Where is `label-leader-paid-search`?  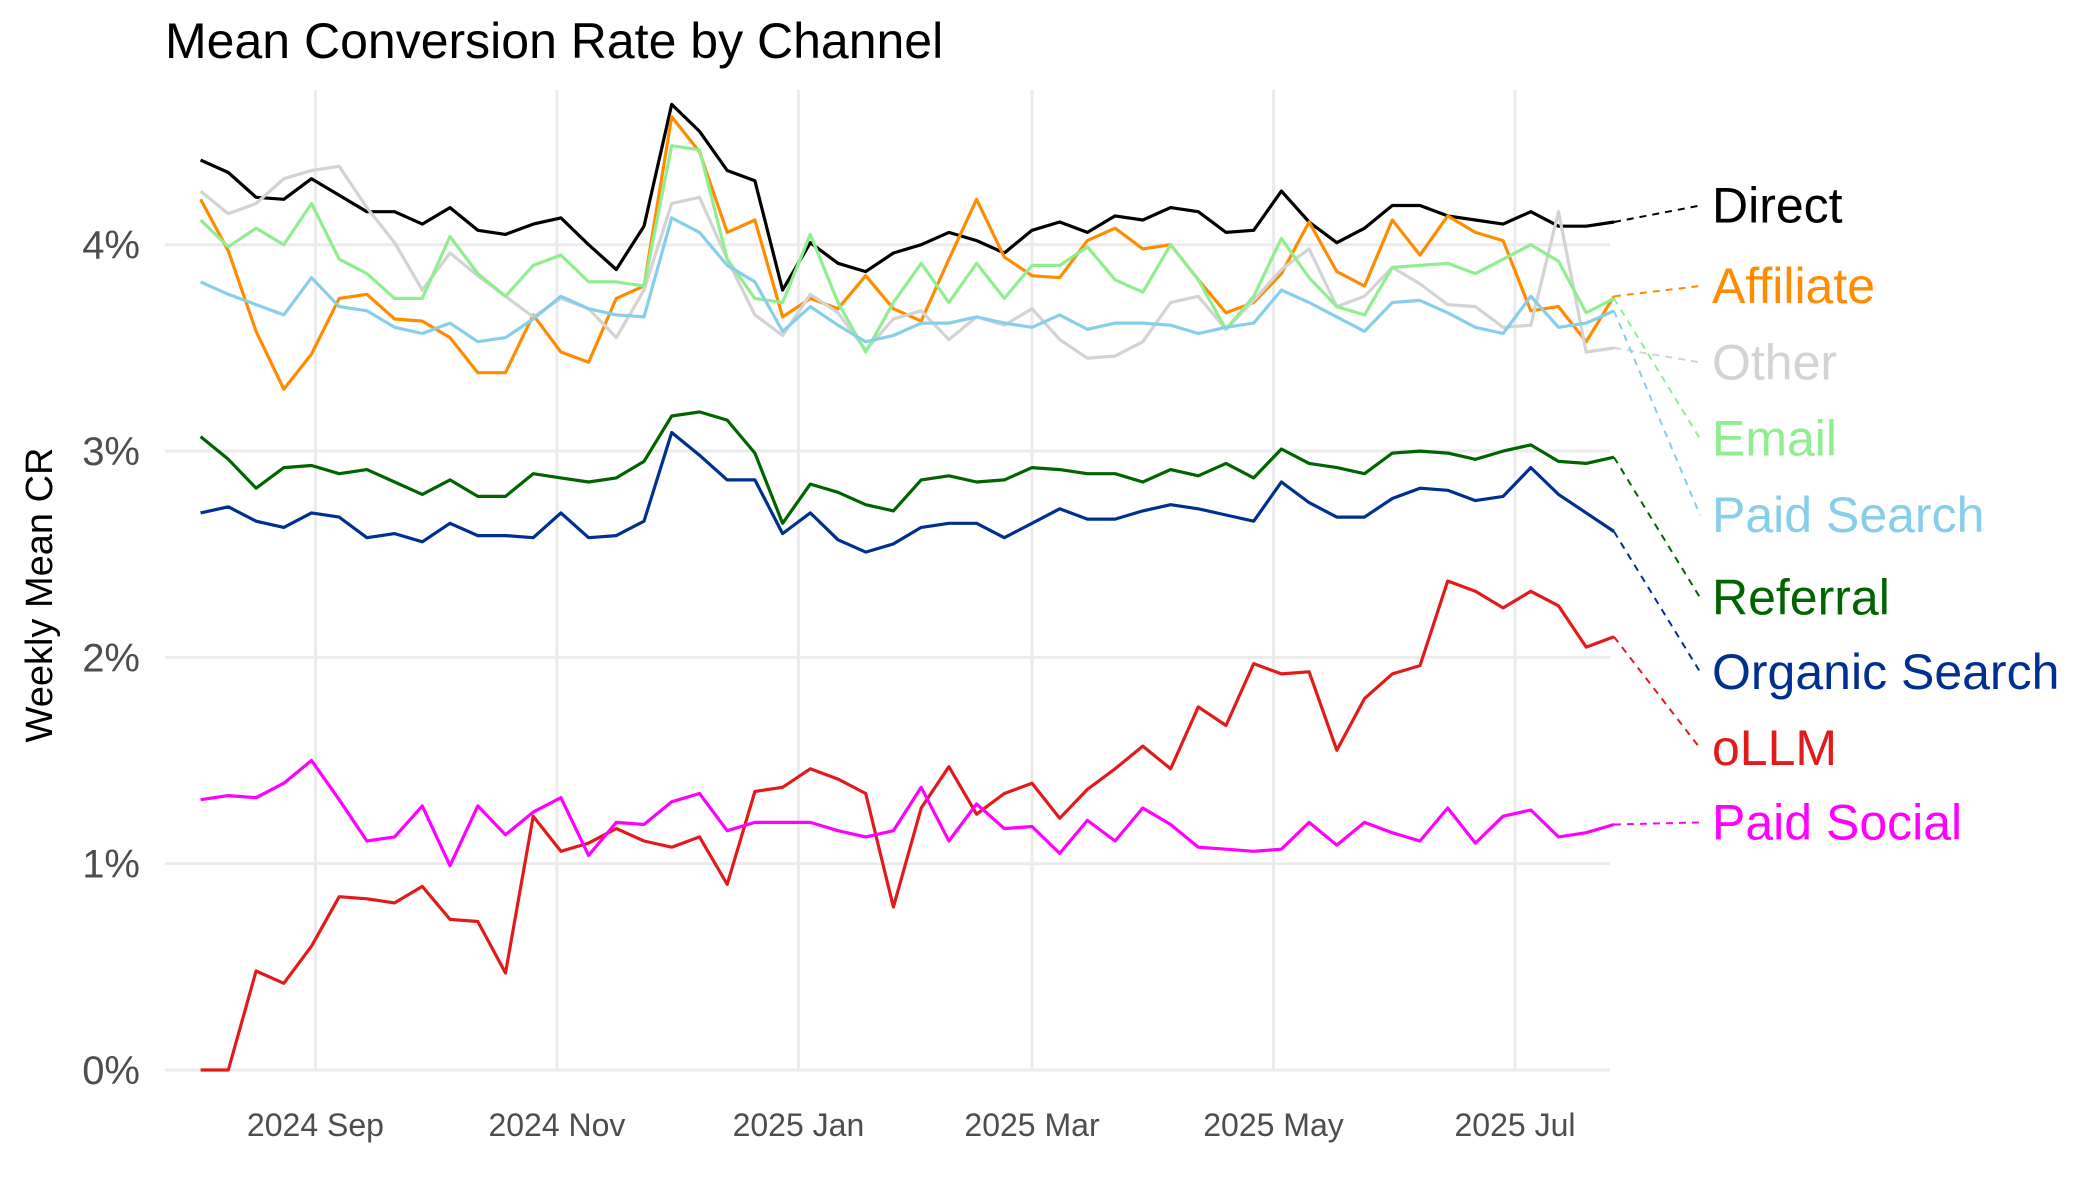
label-leader-paid-search is located at coordinates (1657, 413).